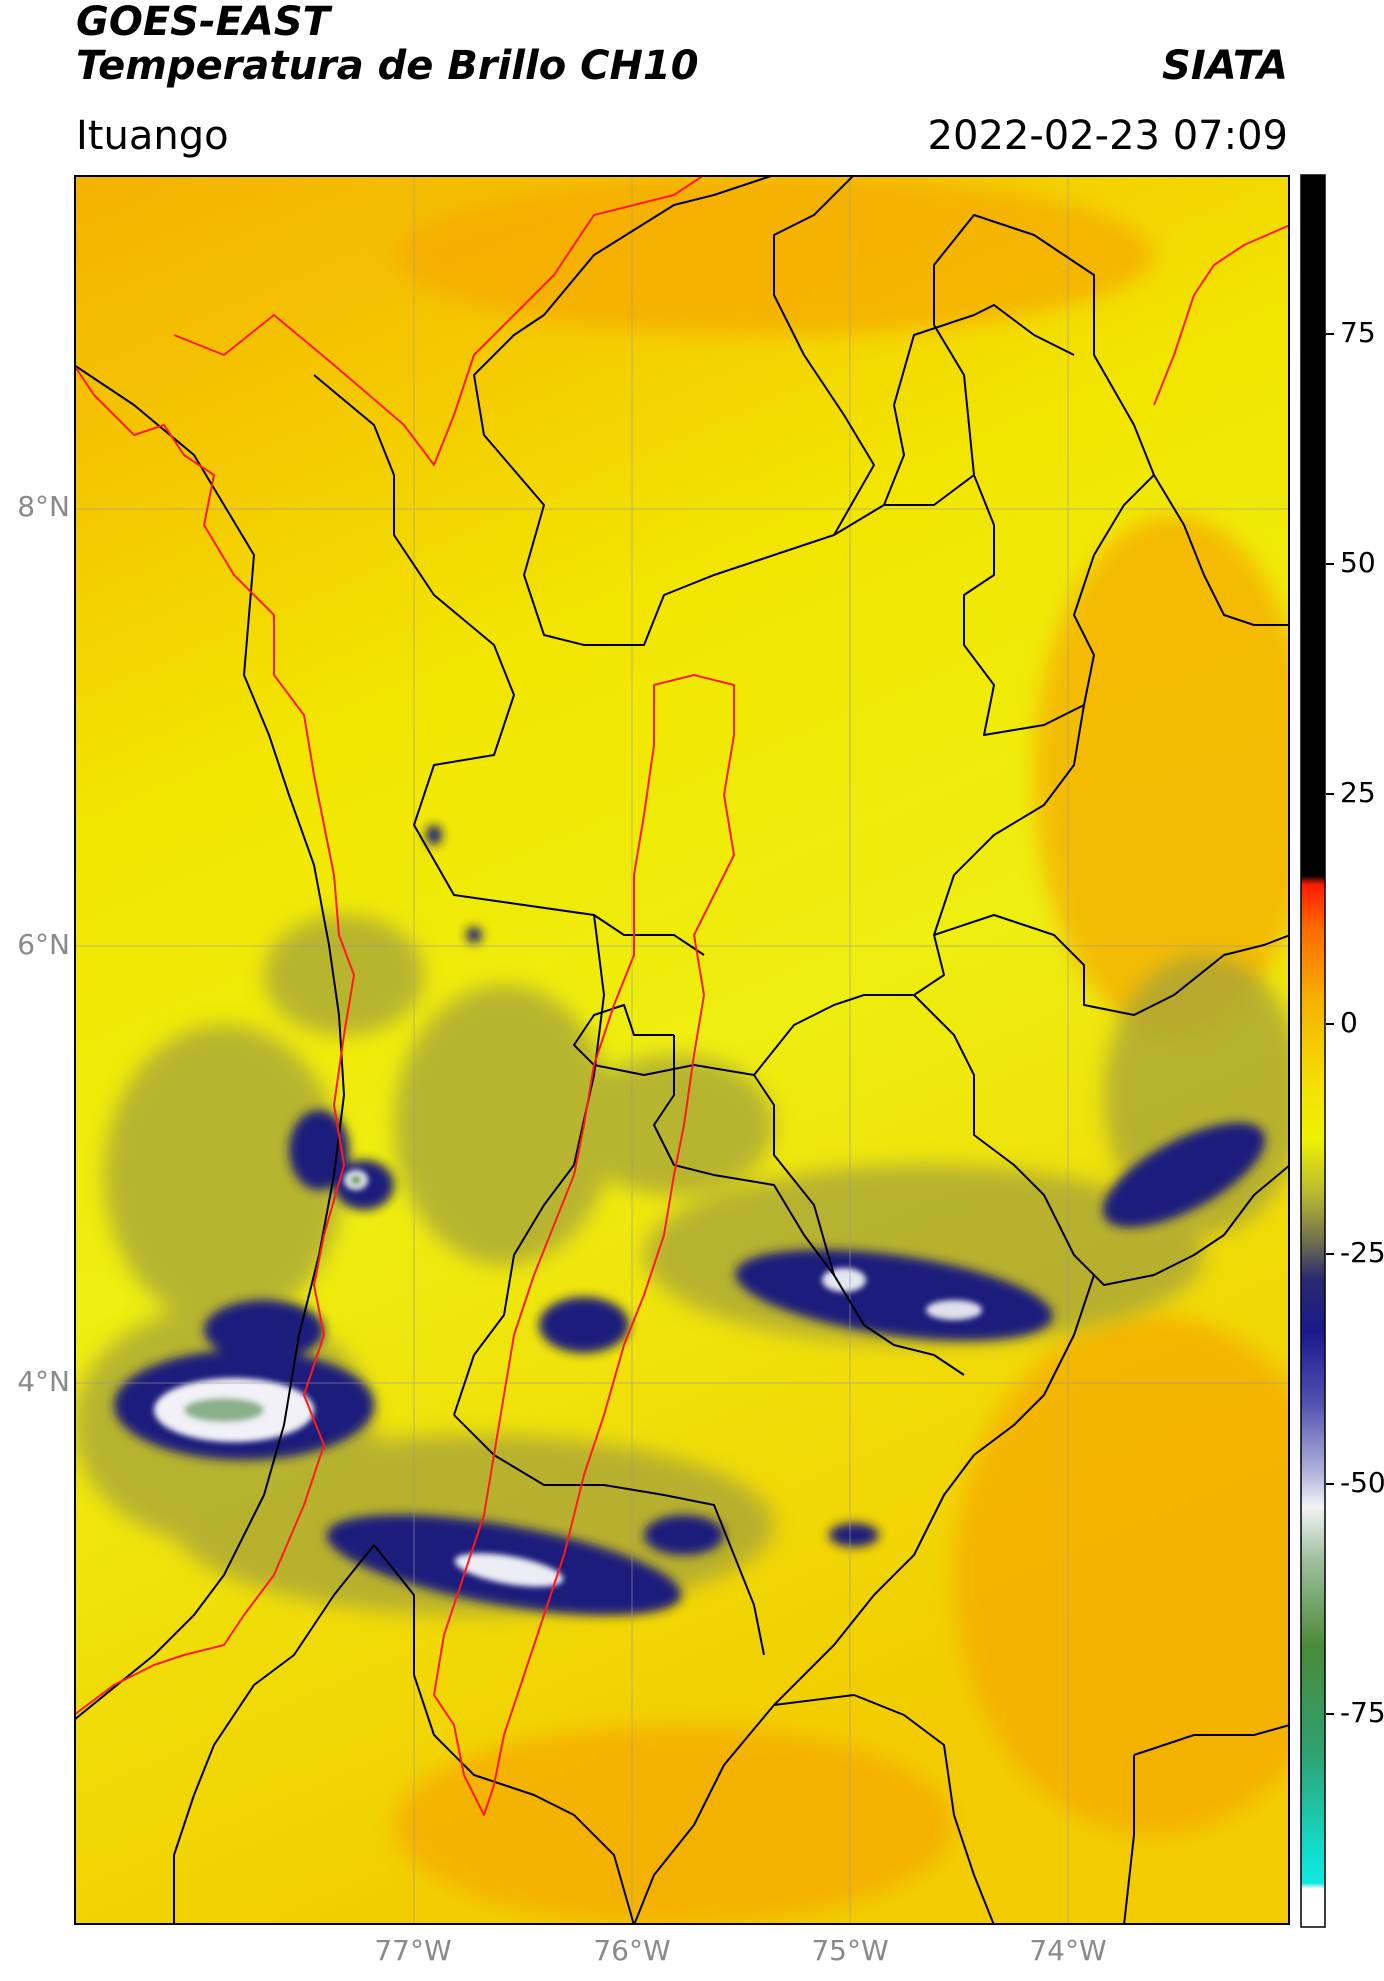  Describe the element at coordinates (1358, 332) in the screenshot. I see `colorbar-tick-75: 75` at that location.